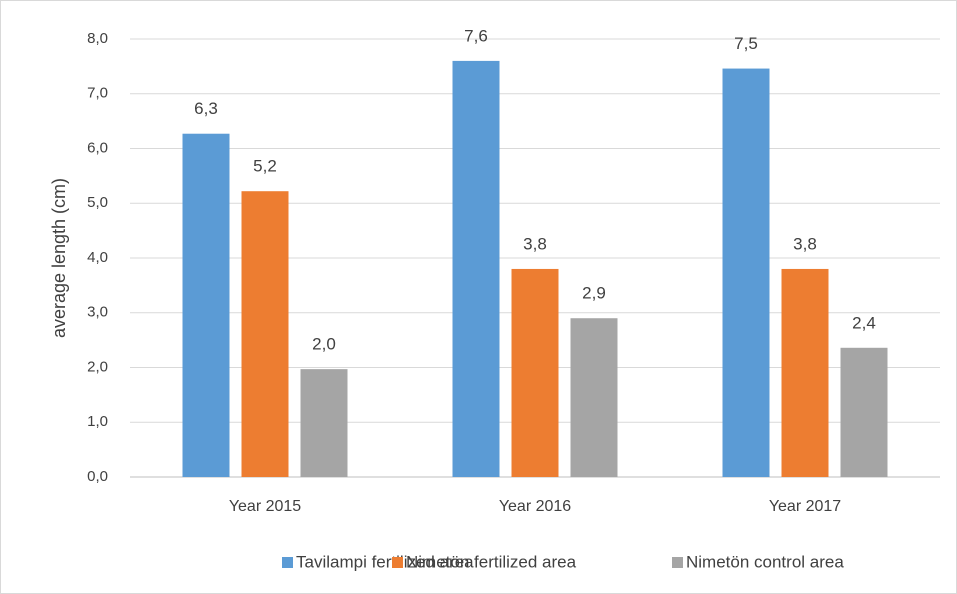 Image resolution: width=957 pixels, height=594 pixels. What do you see at coordinates (97, 366) in the screenshot?
I see `y-tick-label: 2,0` at bounding box center [97, 366].